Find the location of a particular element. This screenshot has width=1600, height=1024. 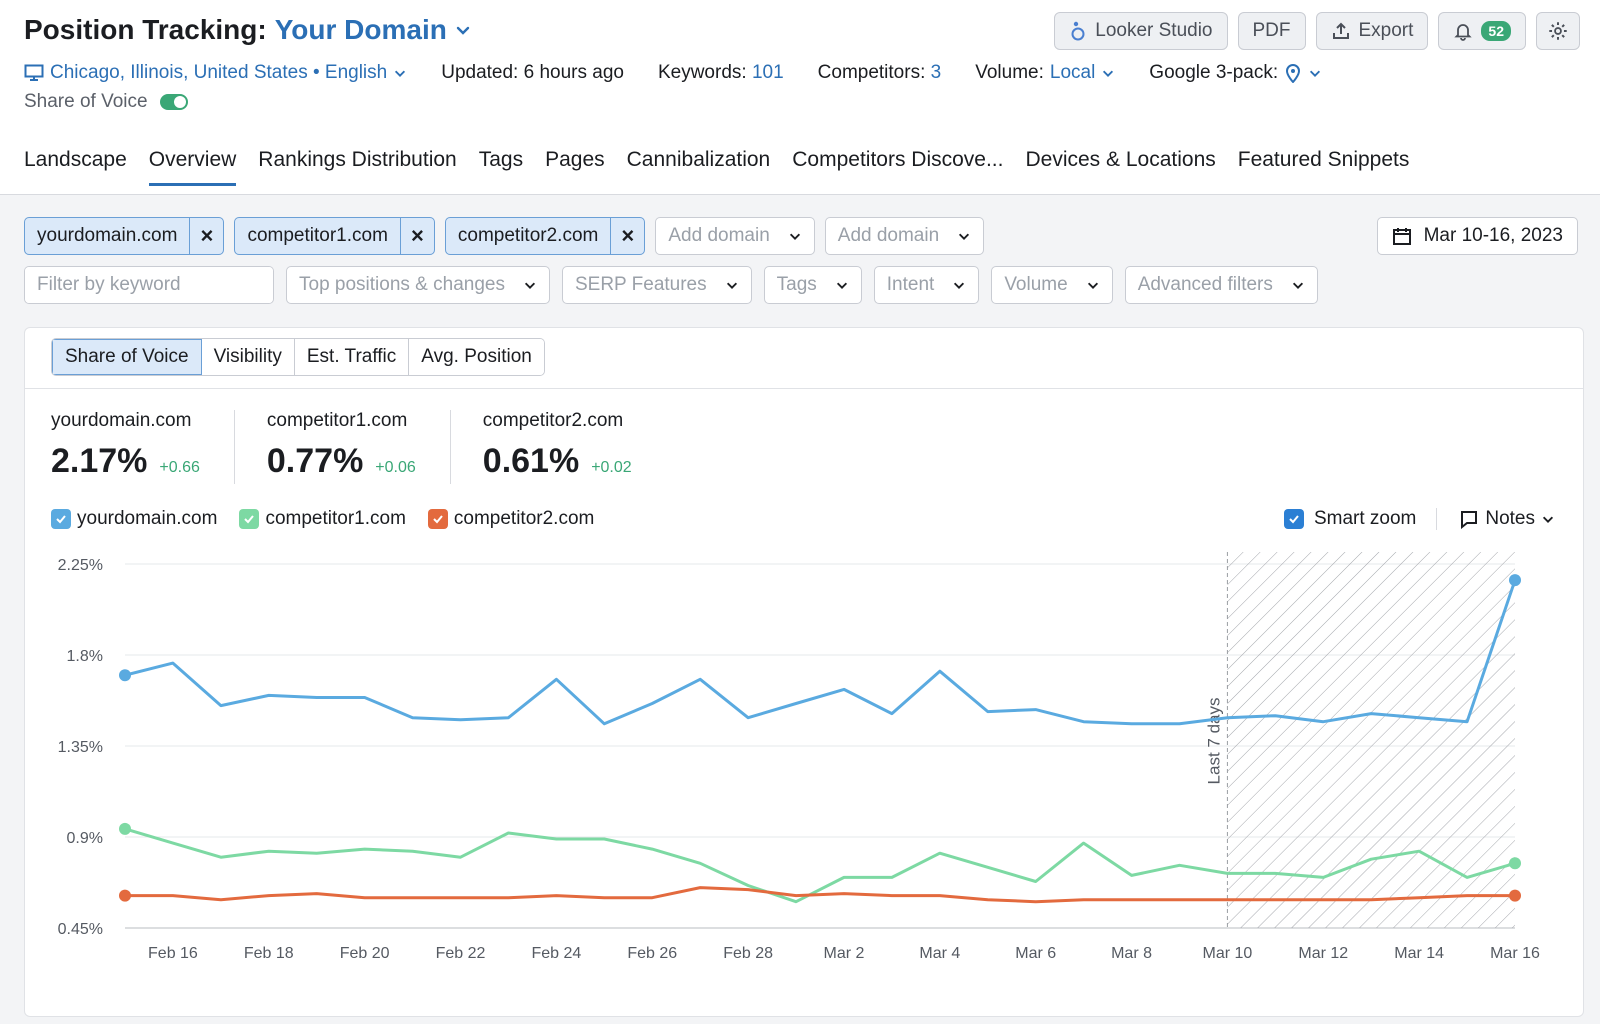

y-tick-label: 2.25% is located at coordinates (80, 565).